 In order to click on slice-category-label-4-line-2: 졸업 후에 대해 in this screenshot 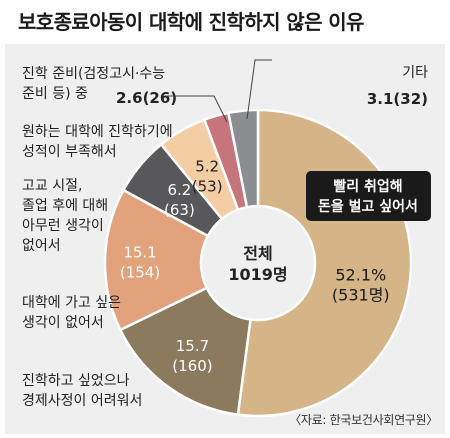, I will do `click(65, 206)`.